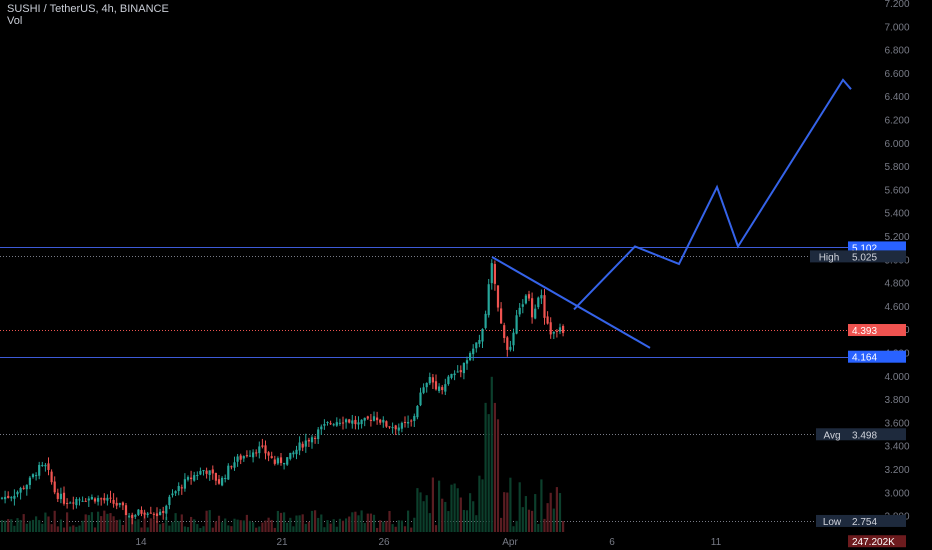 The image size is (932, 550). What do you see at coordinates (896, 97) in the screenshot?
I see `y-tick-label: 6.400` at bounding box center [896, 97].